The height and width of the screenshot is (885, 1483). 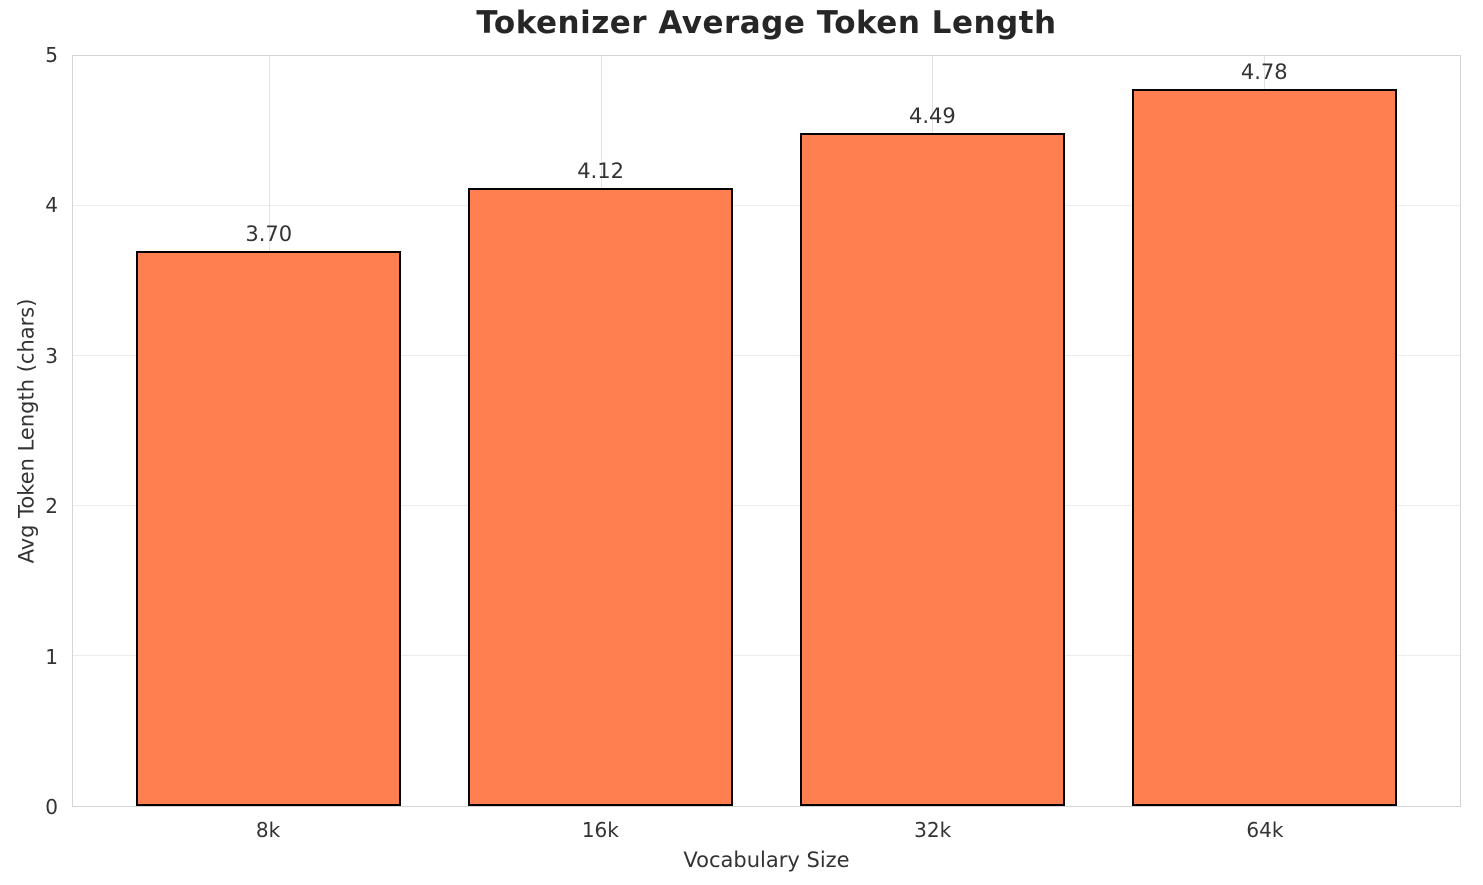 I want to click on x-tick-label: 16k, so click(x=600, y=830).